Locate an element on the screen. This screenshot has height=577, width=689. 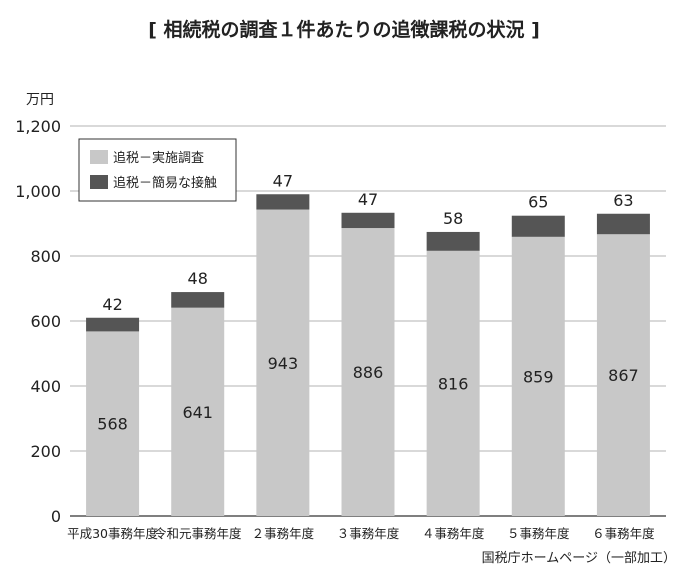
y-tick-label: 400 is located at coordinates (45, 386).